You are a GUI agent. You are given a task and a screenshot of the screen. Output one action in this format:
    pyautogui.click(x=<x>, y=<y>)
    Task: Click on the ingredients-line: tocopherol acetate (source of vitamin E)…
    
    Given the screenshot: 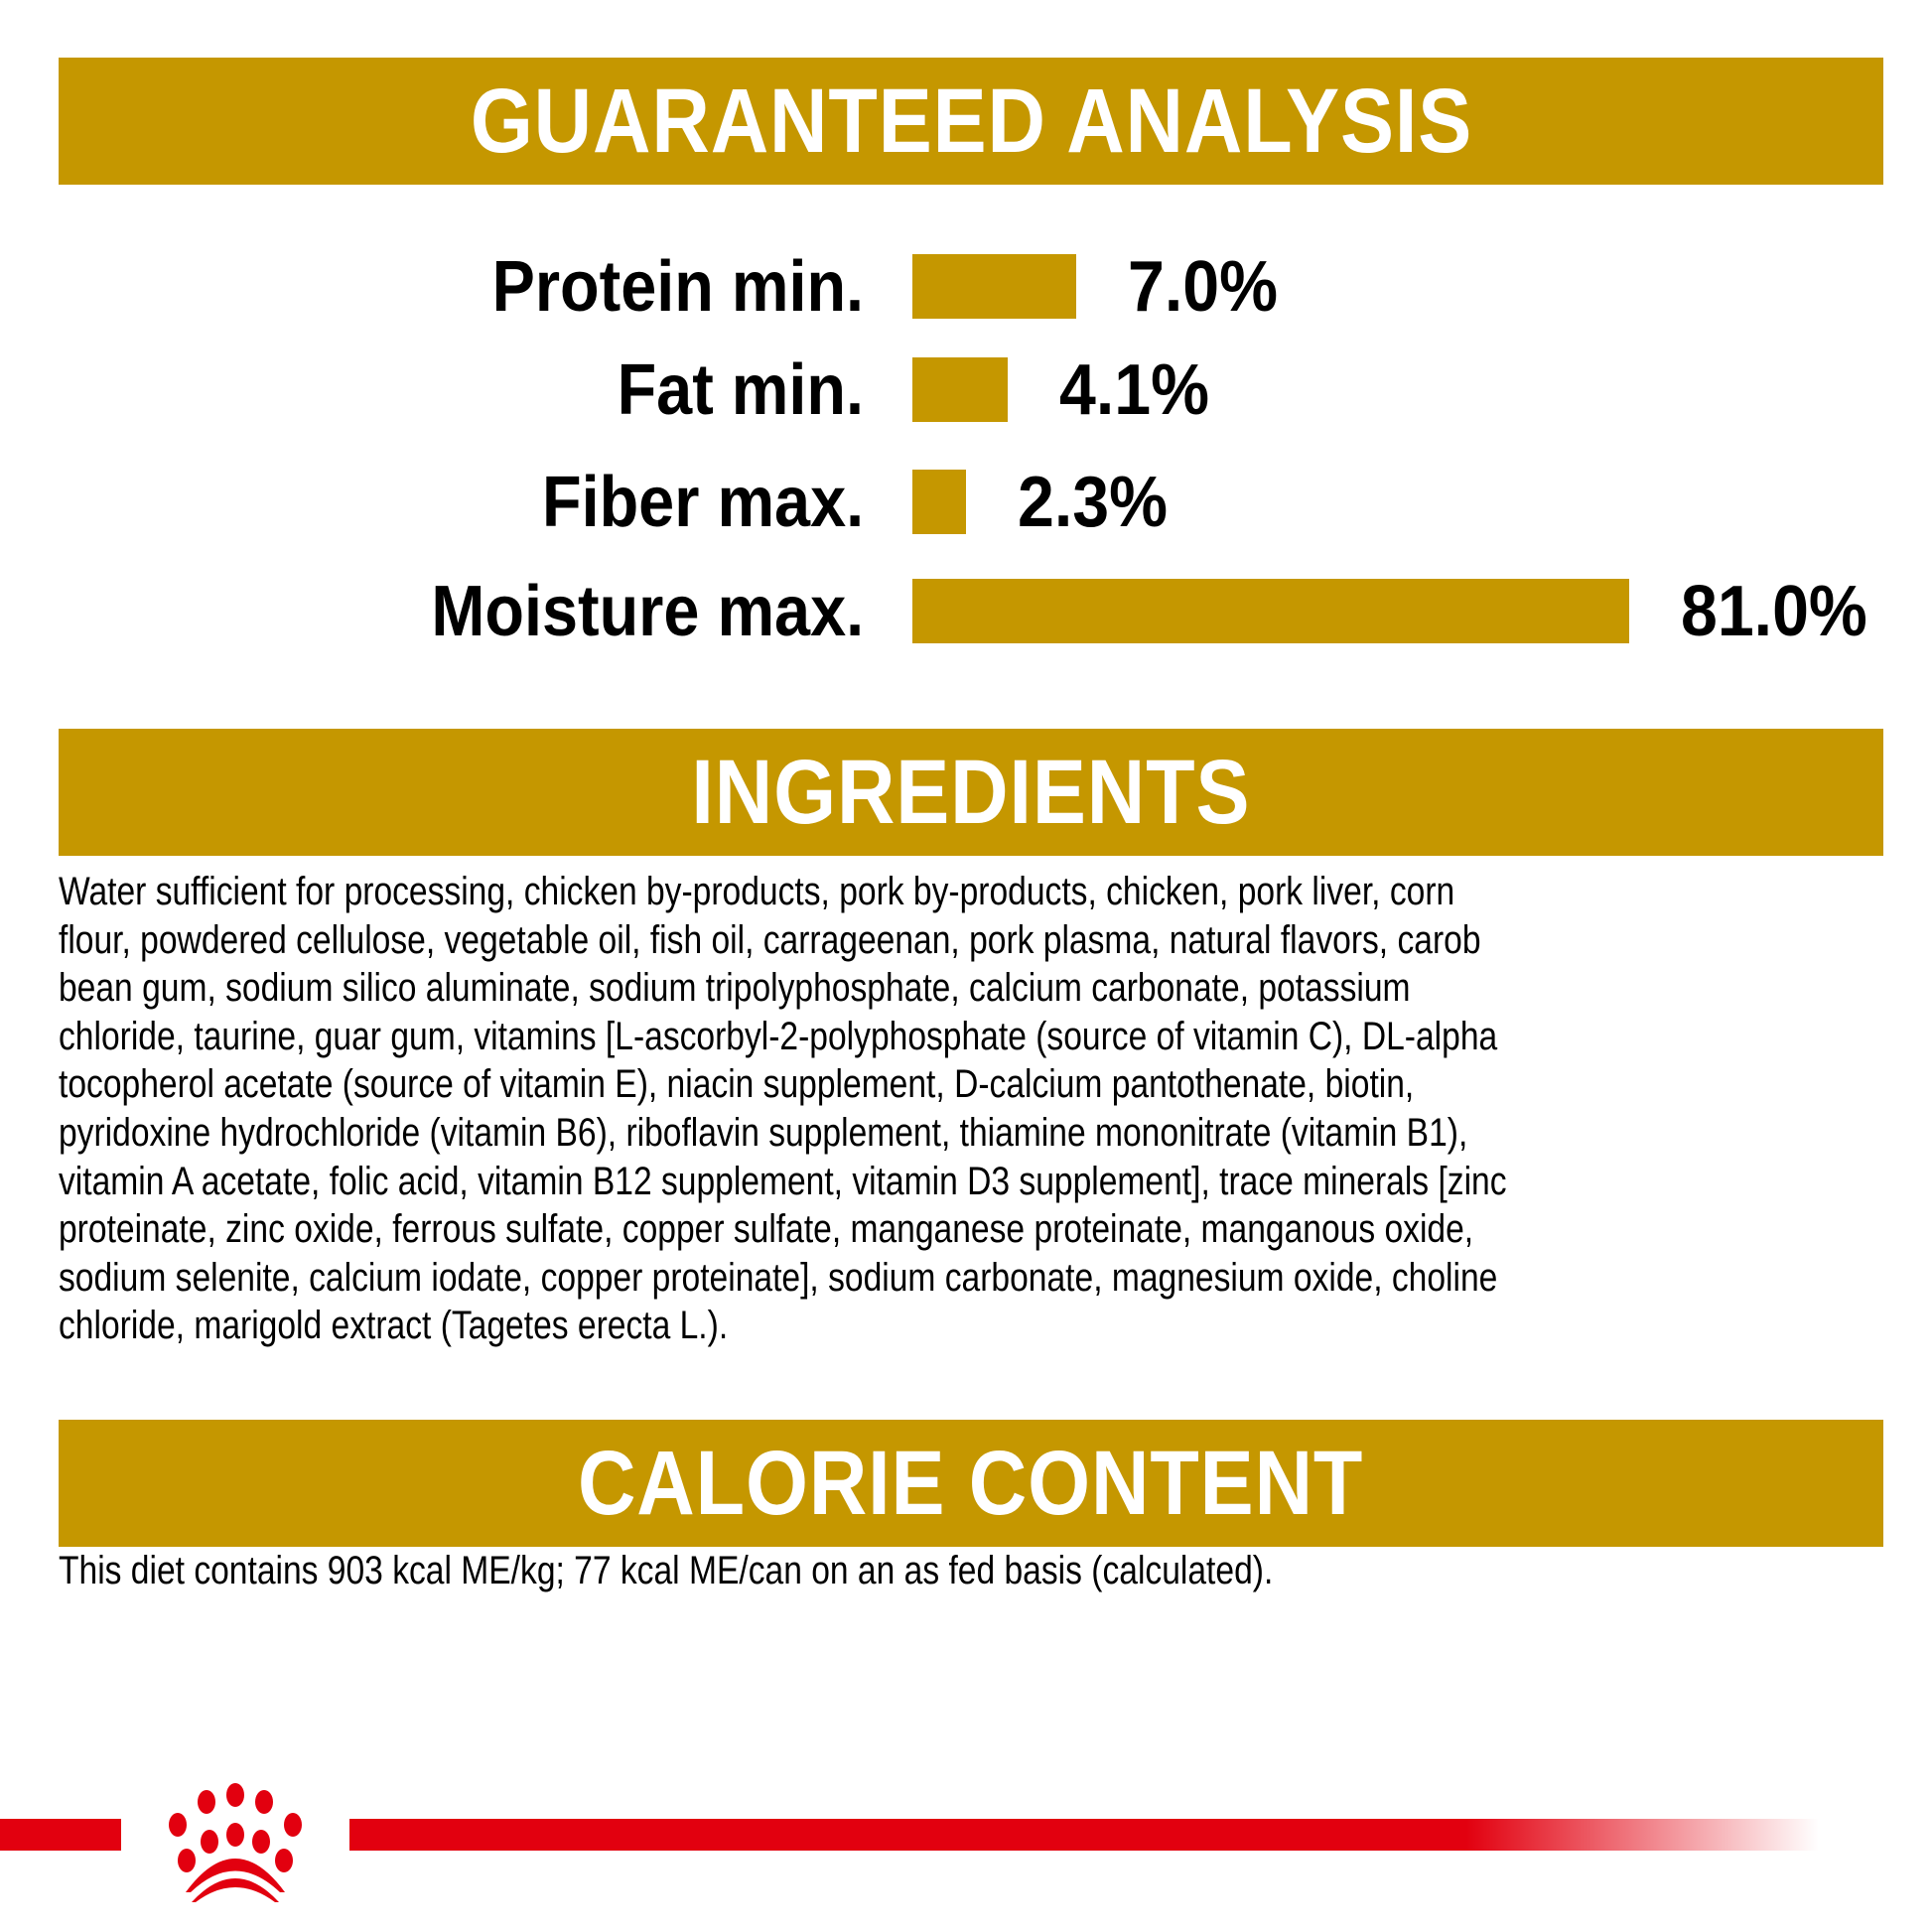 What is the action you would take?
    pyautogui.click(x=737, y=1085)
    